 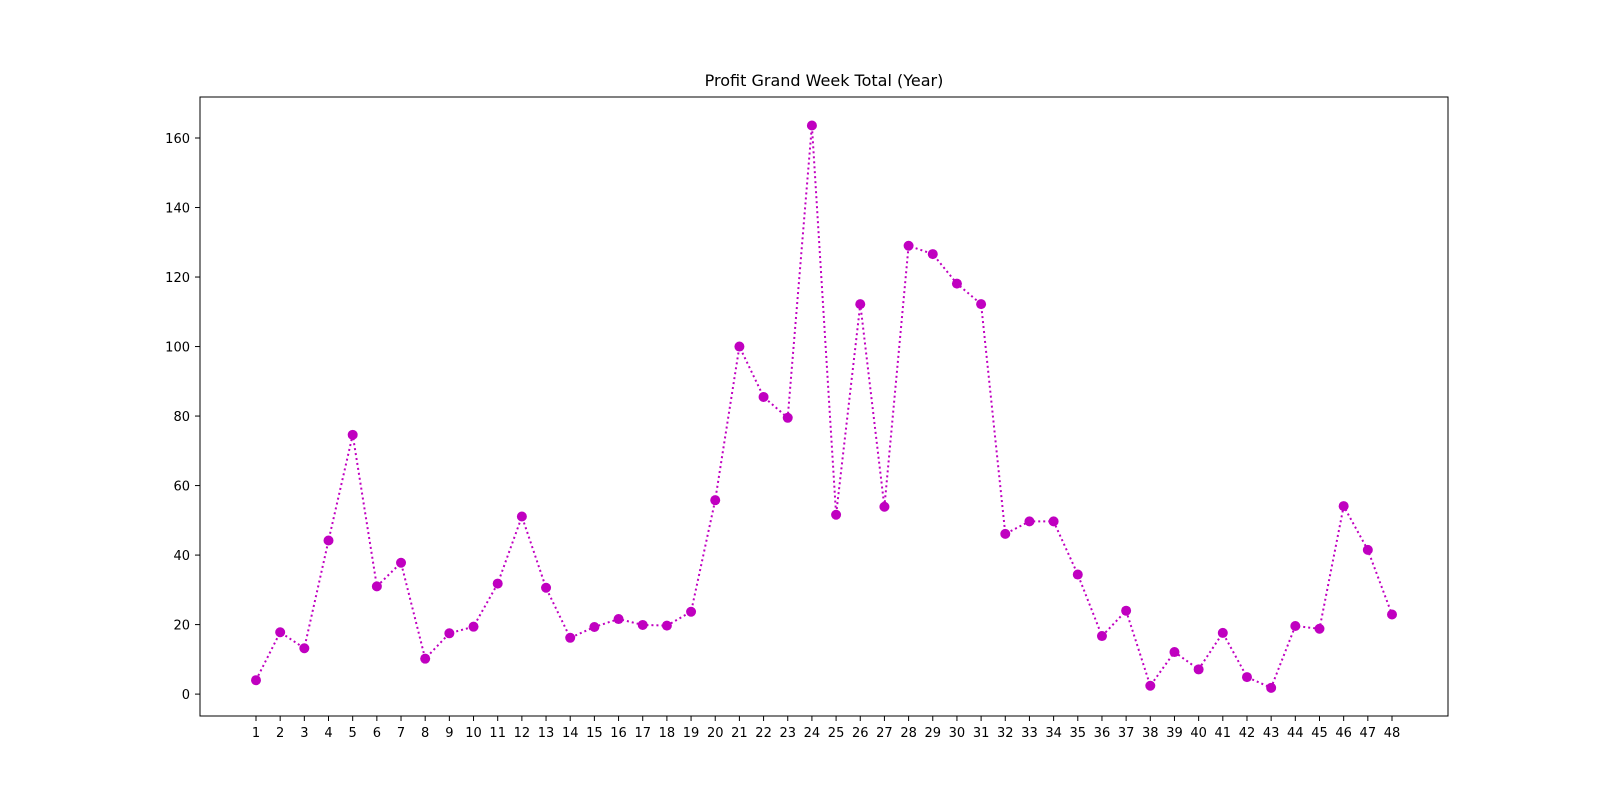 I want to click on x-tick-label: 11, so click(x=497, y=733).